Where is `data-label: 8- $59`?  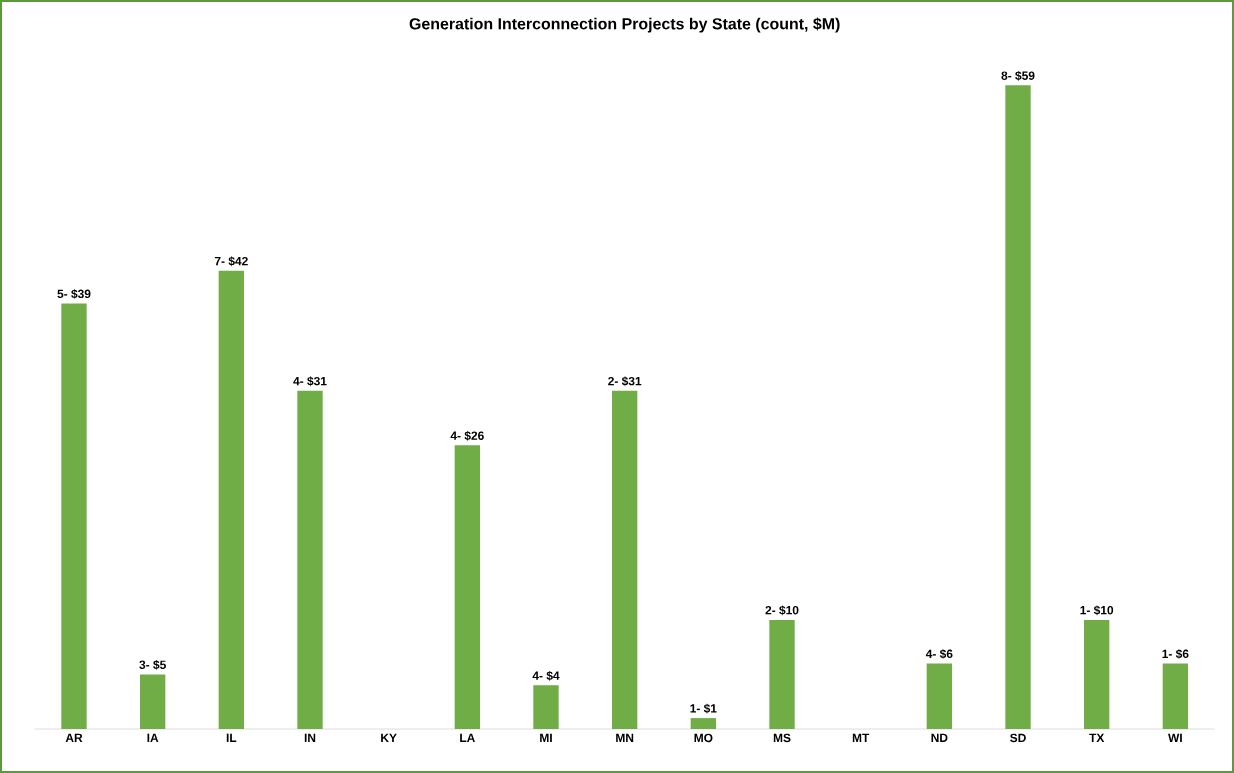 data-label: 8- $59 is located at coordinates (1018, 75).